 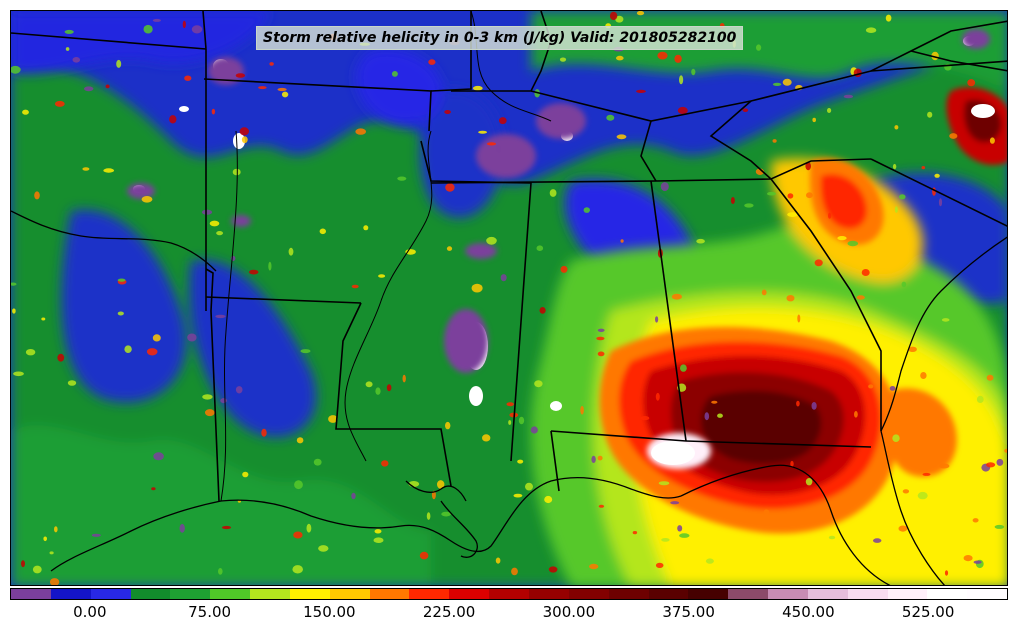 What do you see at coordinates (449, 612) in the screenshot?
I see `colorbar-tick-label: 225.00` at bounding box center [449, 612].